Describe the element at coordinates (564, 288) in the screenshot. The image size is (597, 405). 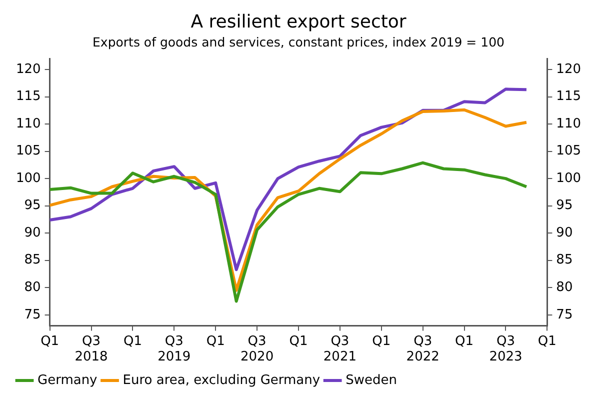
I see `y2-tick-label: 80` at that location.